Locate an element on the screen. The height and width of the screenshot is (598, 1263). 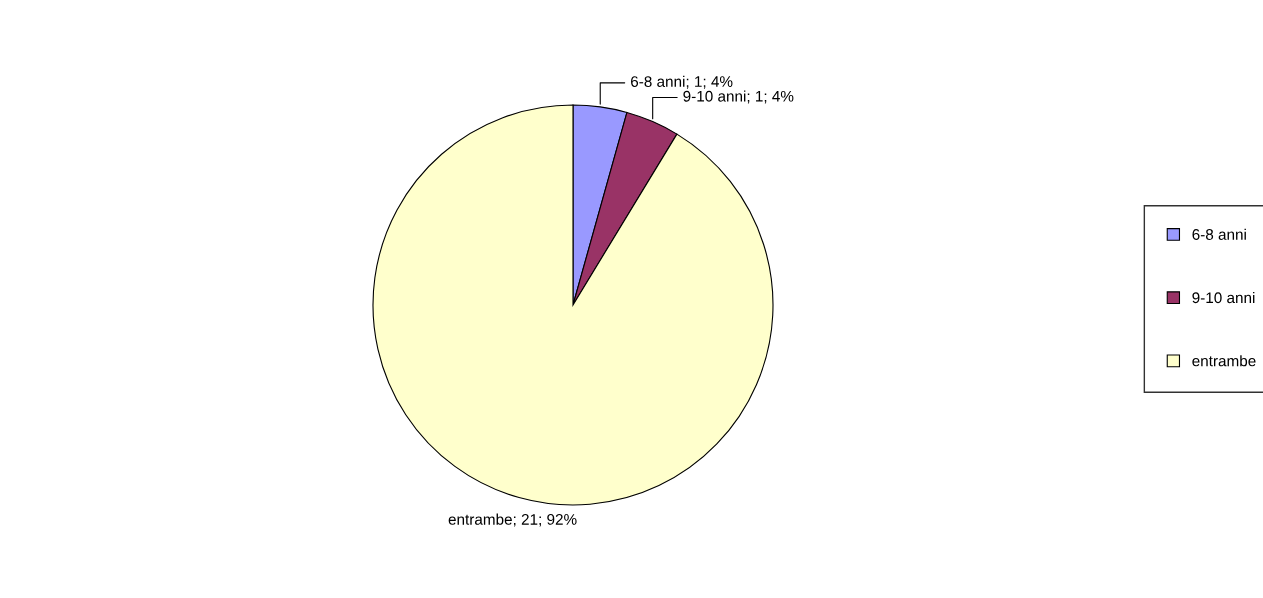
legend-label: entrambe is located at coordinates (1224, 361).